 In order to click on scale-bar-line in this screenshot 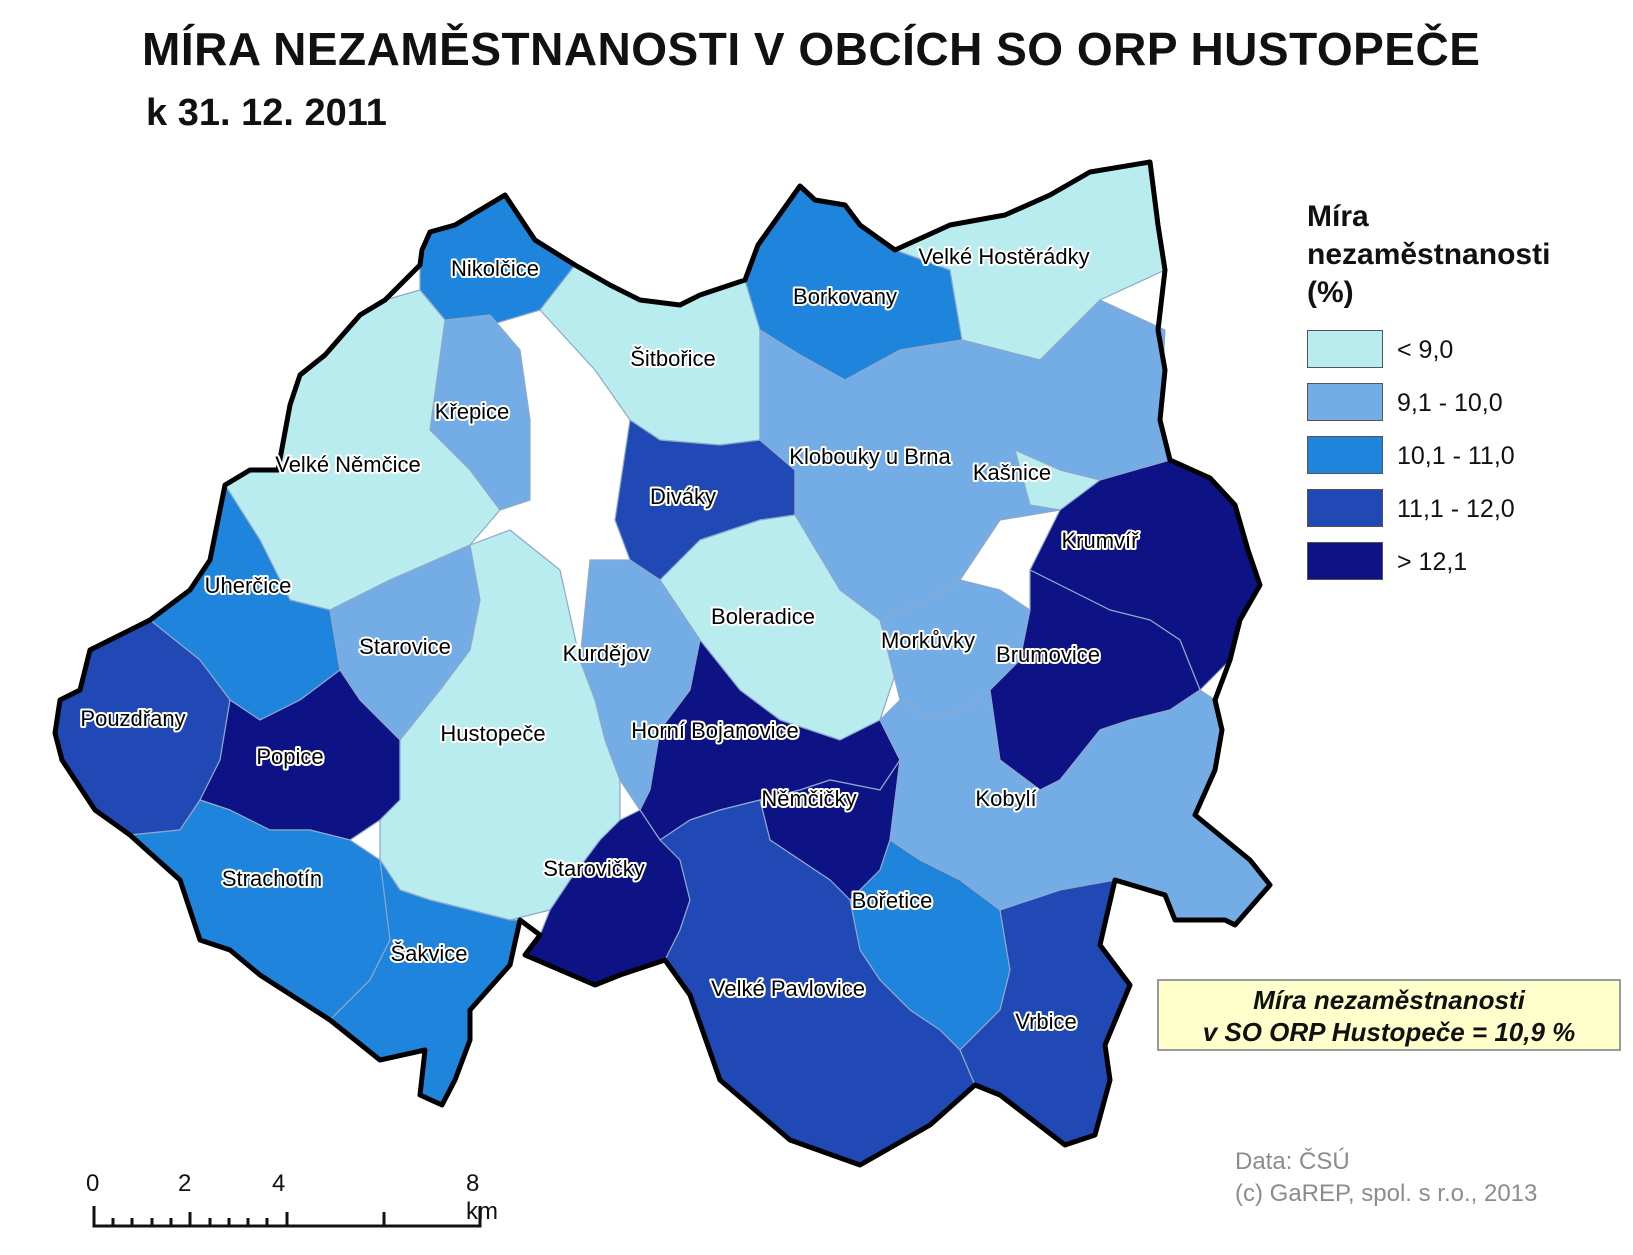, I will do `click(287, 1217)`.